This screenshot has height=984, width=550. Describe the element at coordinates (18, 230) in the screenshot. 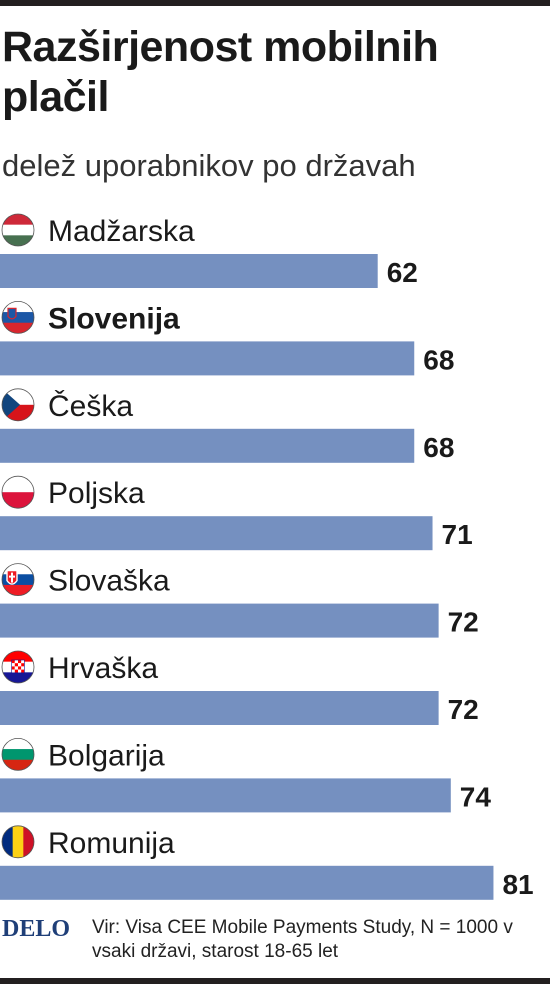

I see `hungary-flag-icon` at that location.